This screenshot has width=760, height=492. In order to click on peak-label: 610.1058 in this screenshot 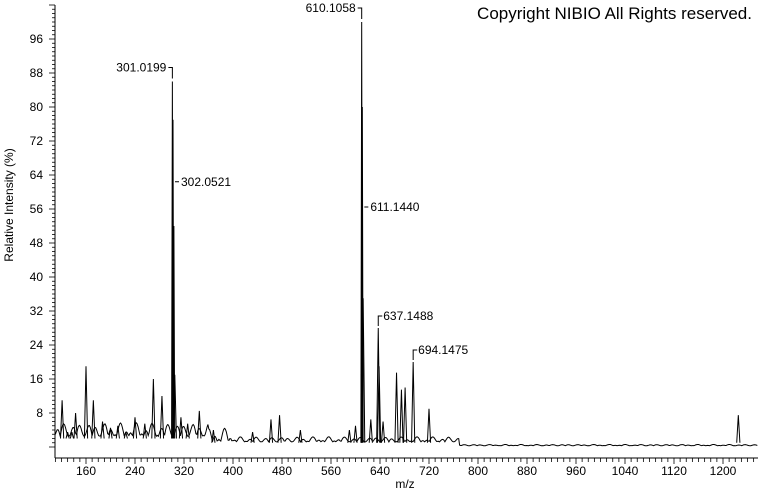, I will do `click(331, 8)`.